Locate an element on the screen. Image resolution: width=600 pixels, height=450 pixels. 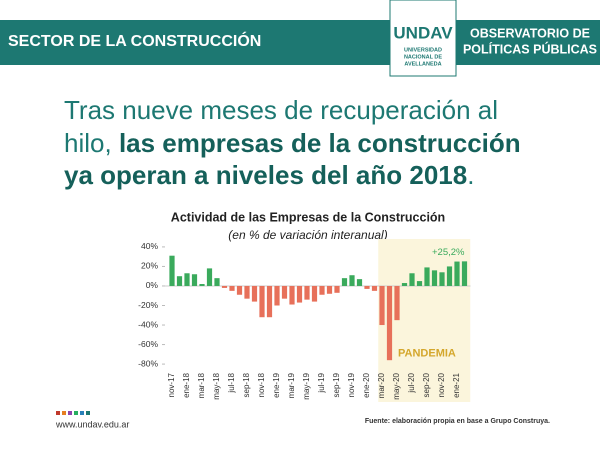
headline-bold: ya operan a niveles del año 2018 is located at coordinates (265, 175).